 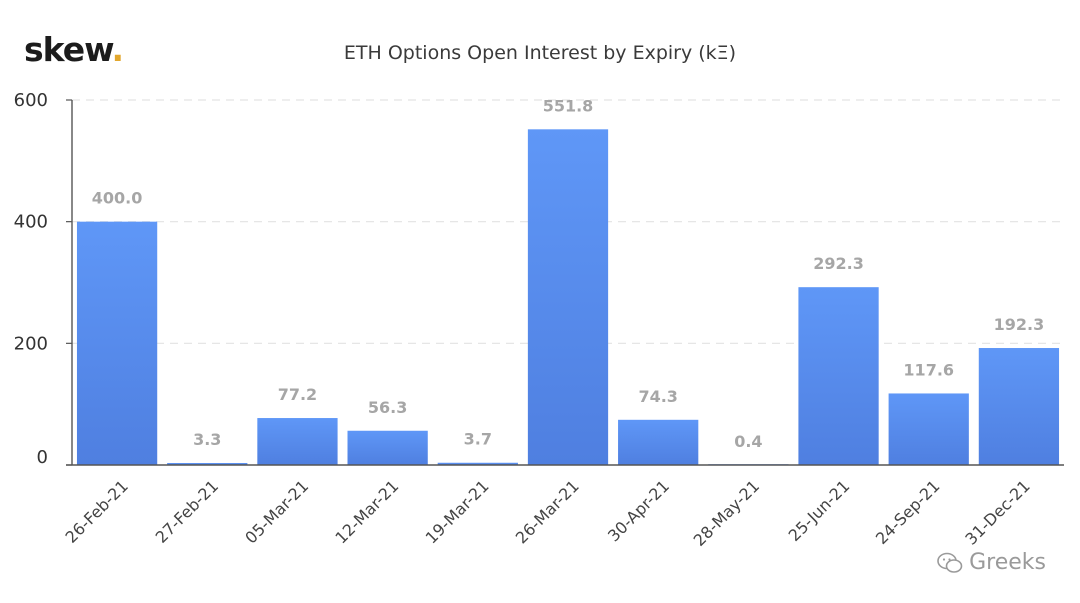 What do you see at coordinates (950, 562) in the screenshot?
I see `wechat-icon` at bounding box center [950, 562].